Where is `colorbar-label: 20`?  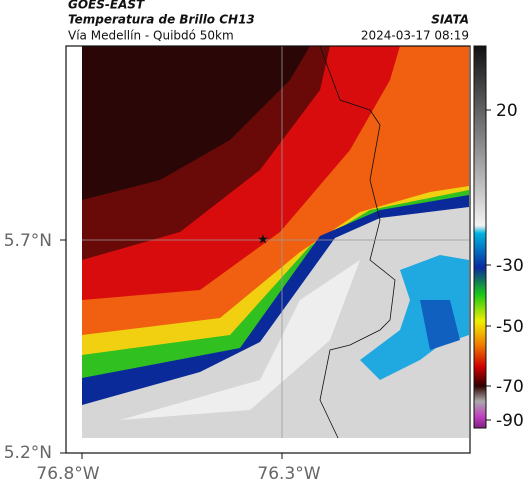
colorbar-label: 20 is located at coordinates (507, 111).